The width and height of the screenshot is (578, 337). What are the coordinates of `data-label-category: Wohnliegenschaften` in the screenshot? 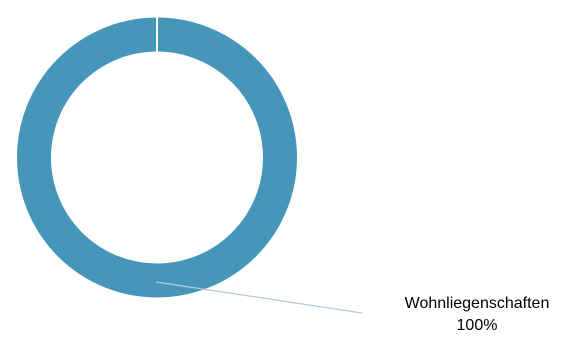 It's located at (477, 303).